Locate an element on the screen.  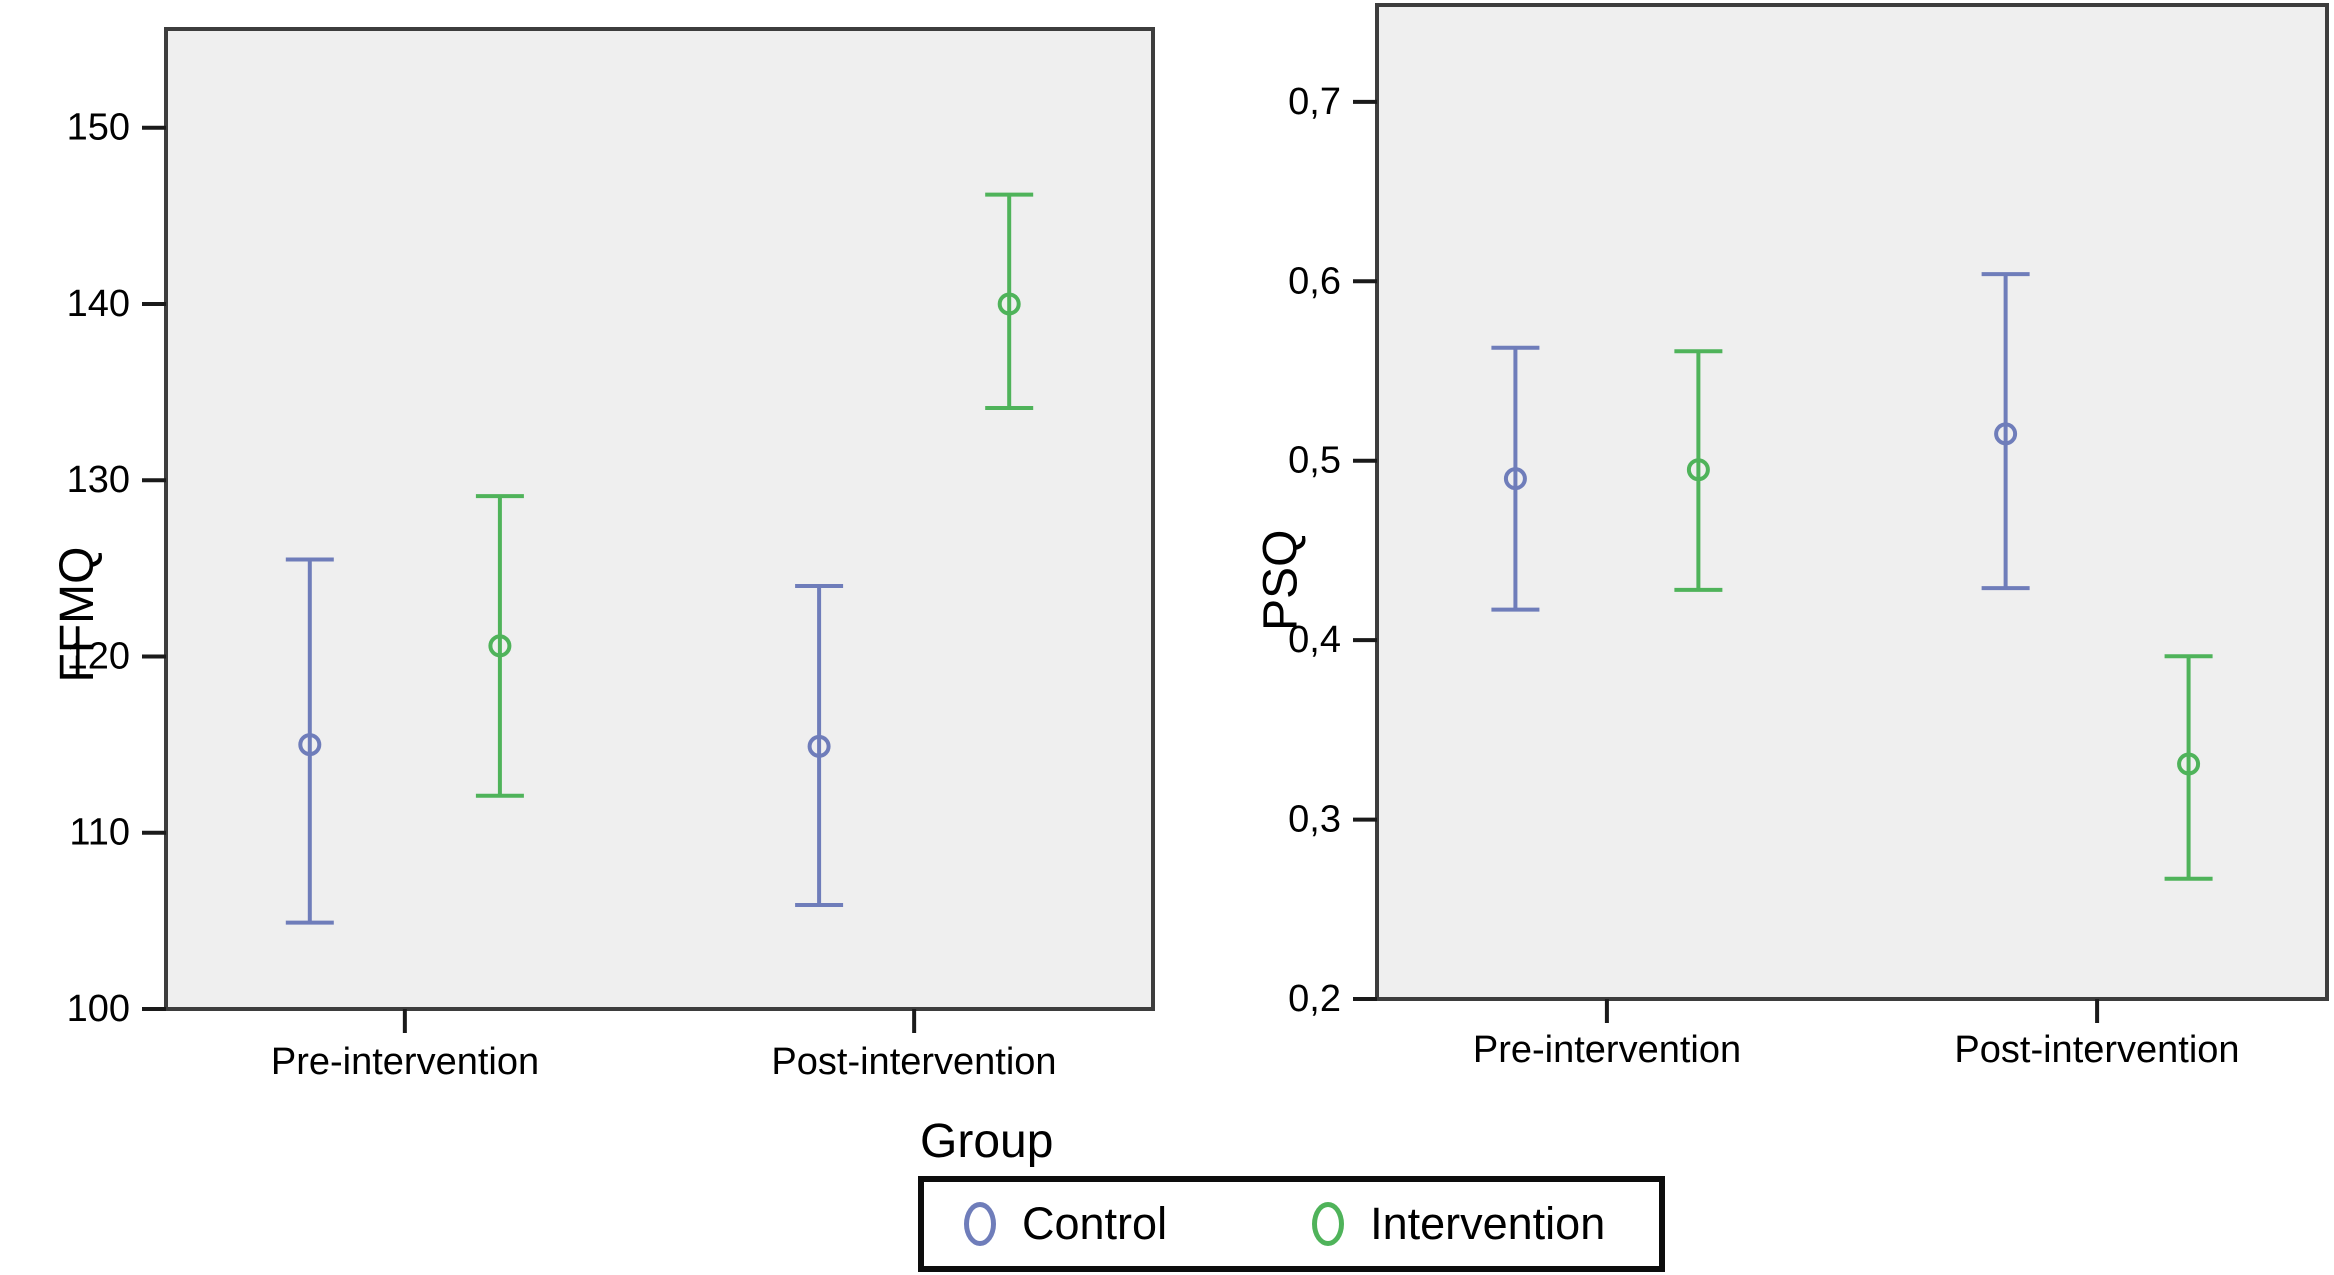
x-category-label-pre-intervention-left: Pre-intervention is located at coordinates (405, 1062).